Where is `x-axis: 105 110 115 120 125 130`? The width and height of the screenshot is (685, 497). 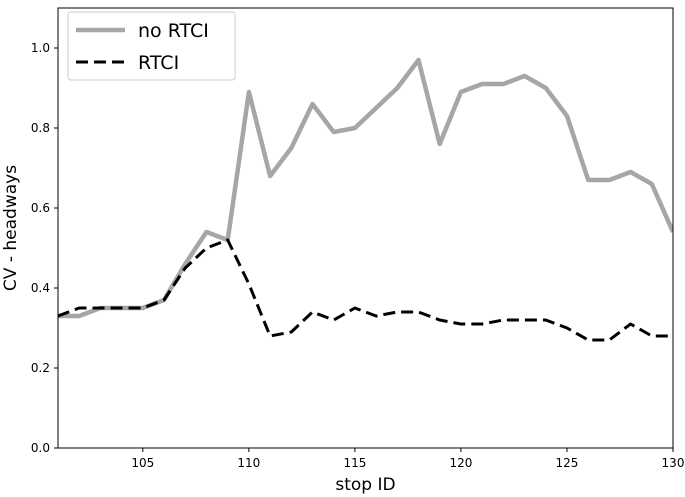
x-axis: 105 110 115 120 125 130 is located at coordinates (407, 459).